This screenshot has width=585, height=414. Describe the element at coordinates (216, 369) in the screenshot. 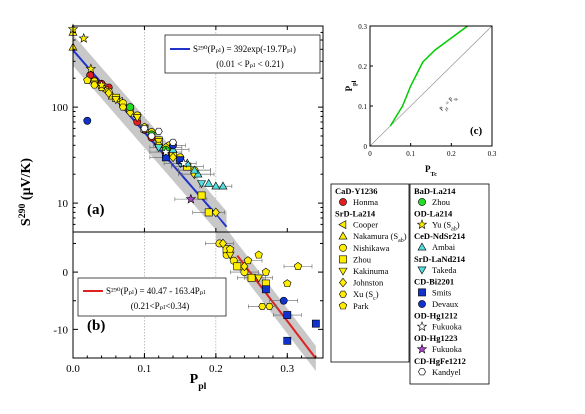

I see `x-tick-label: 0.2` at that location.